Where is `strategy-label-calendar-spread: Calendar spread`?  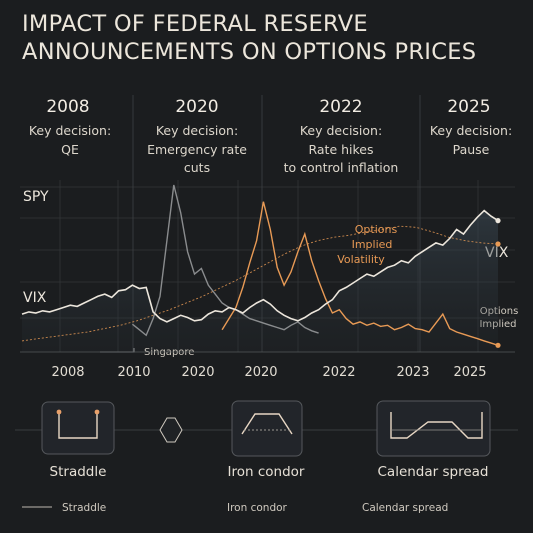
strategy-label-calendar-spread: Calendar spread is located at coordinates (433, 472).